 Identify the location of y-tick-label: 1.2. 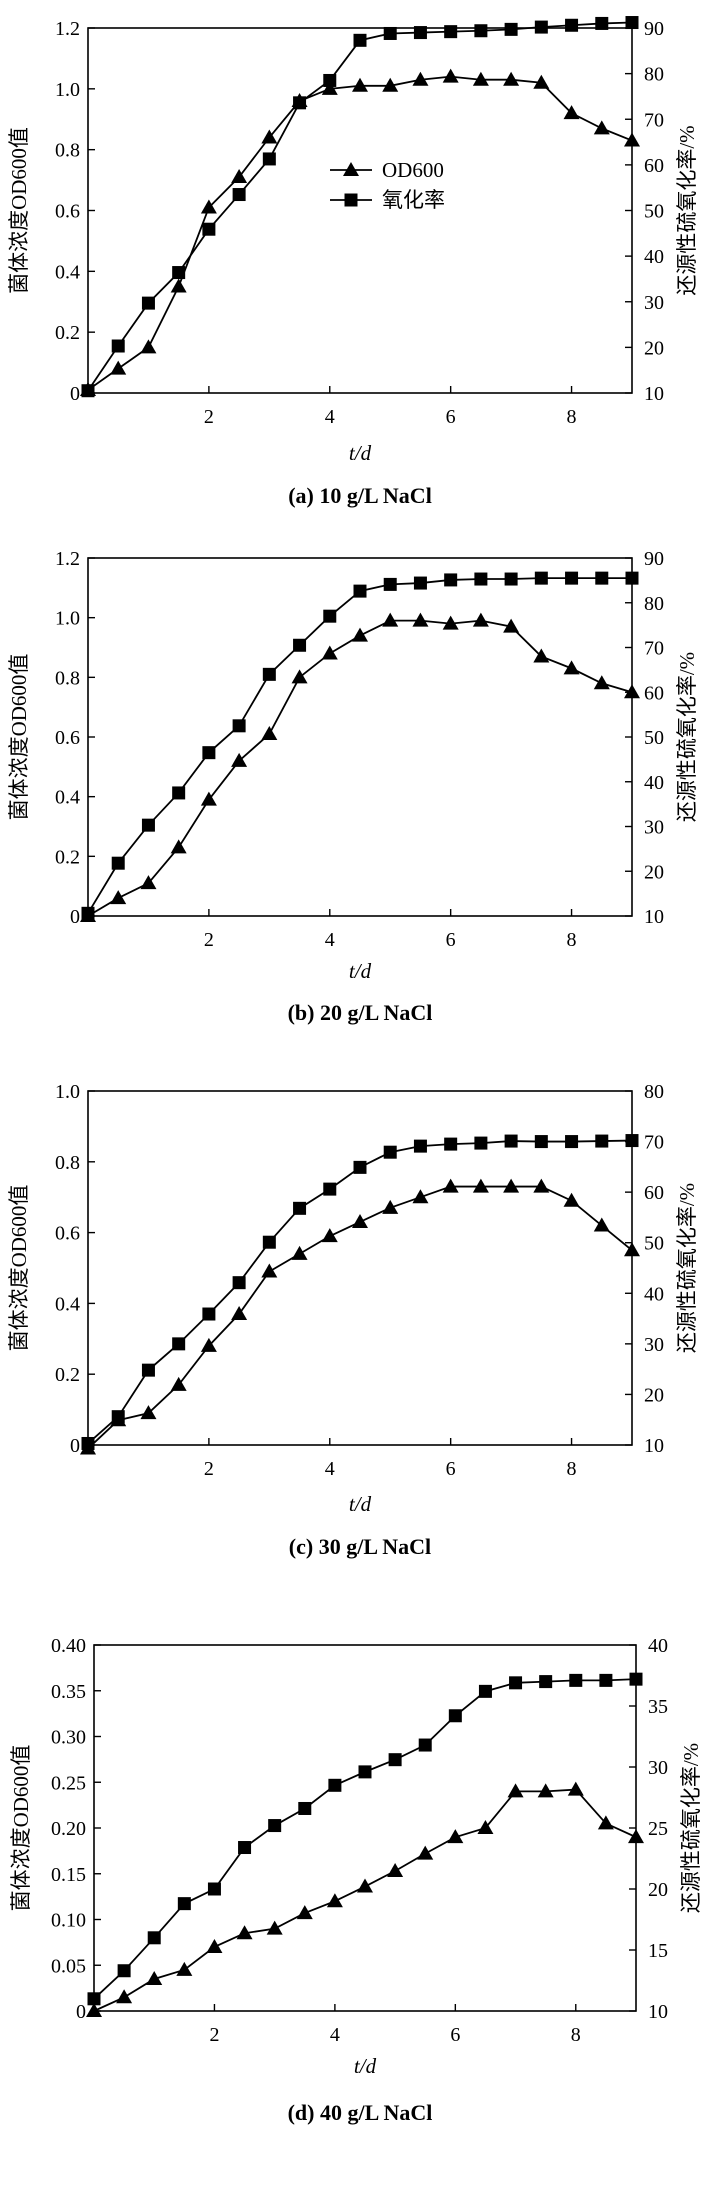
(67, 559).